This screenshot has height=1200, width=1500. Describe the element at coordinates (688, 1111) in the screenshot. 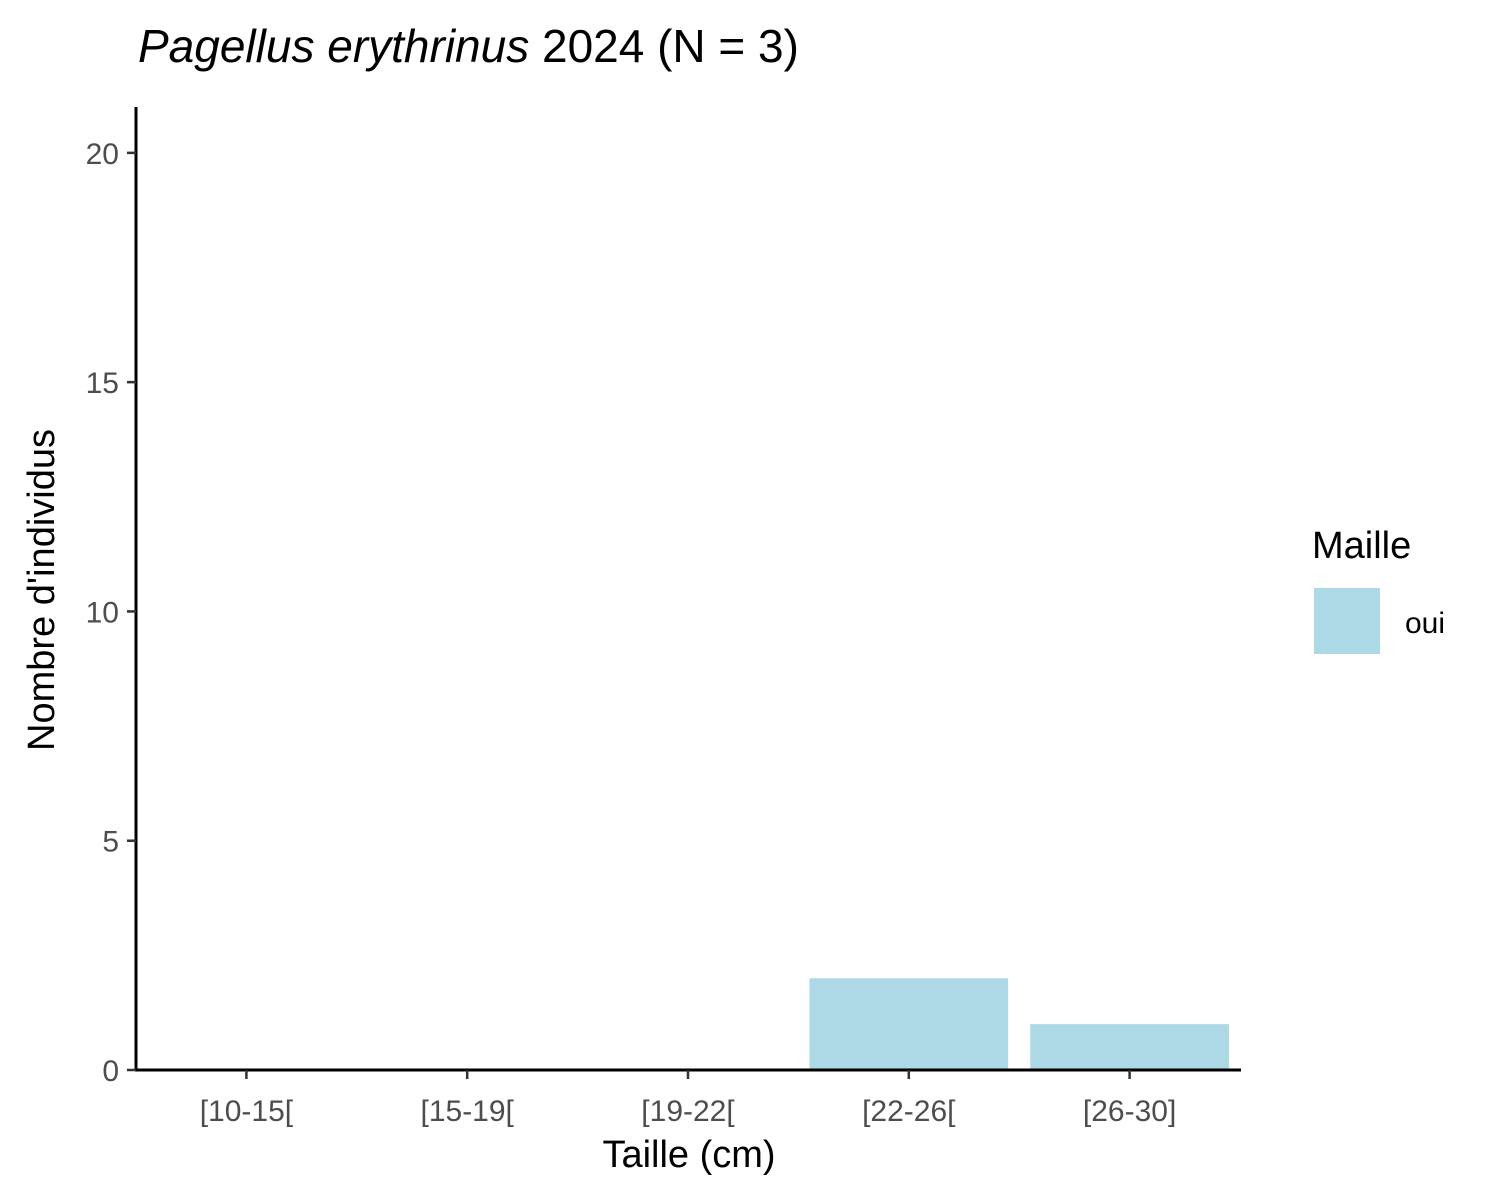

I see `x-tick-label: [19-22[` at that location.